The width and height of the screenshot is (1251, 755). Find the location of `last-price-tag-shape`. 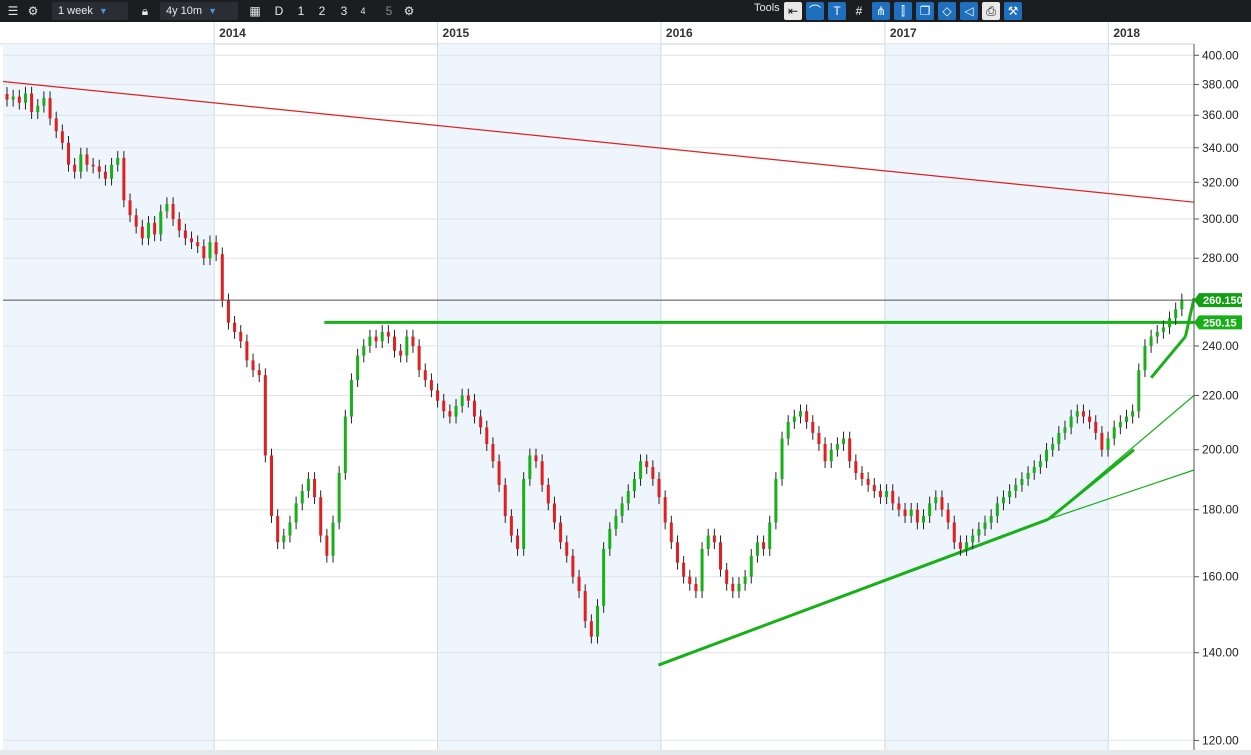

last-price-tag-shape is located at coordinates (1218, 300).